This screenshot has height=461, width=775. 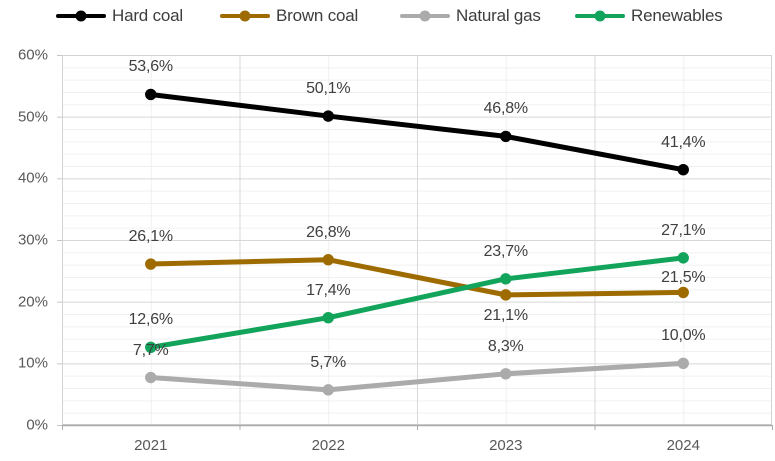 I want to click on legend-label: Natural gas, so click(x=498, y=15).